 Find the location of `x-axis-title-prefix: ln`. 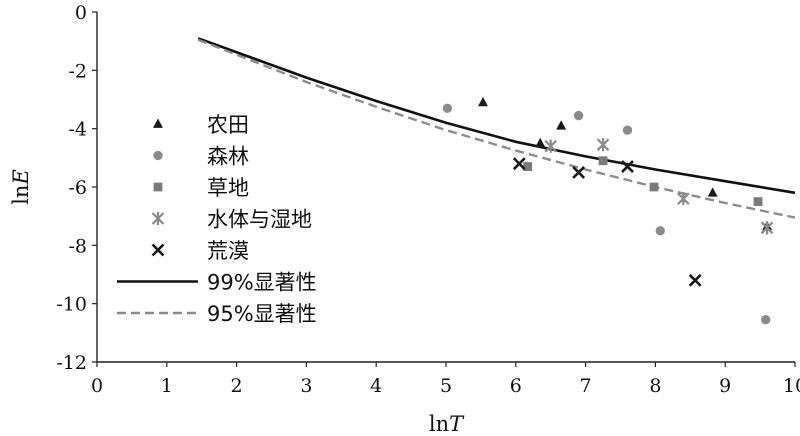

x-axis-title-prefix: ln is located at coordinates (439, 424).